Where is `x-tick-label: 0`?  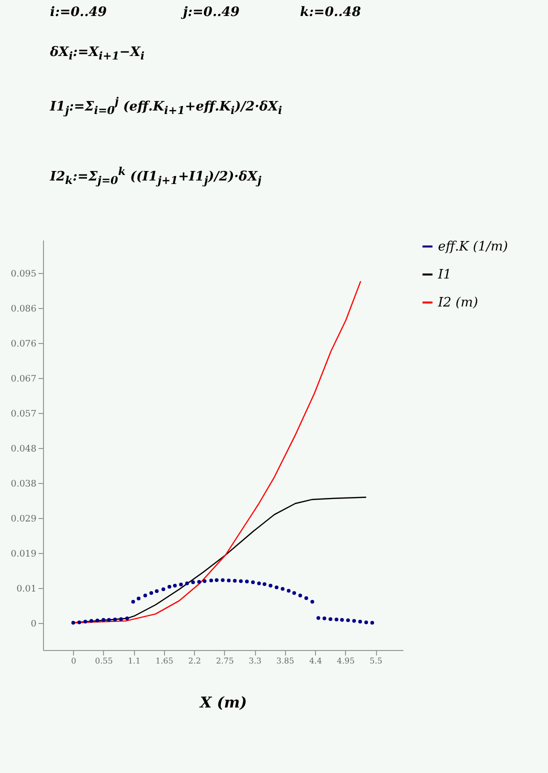
x-tick-label: 0 is located at coordinates (73, 661).